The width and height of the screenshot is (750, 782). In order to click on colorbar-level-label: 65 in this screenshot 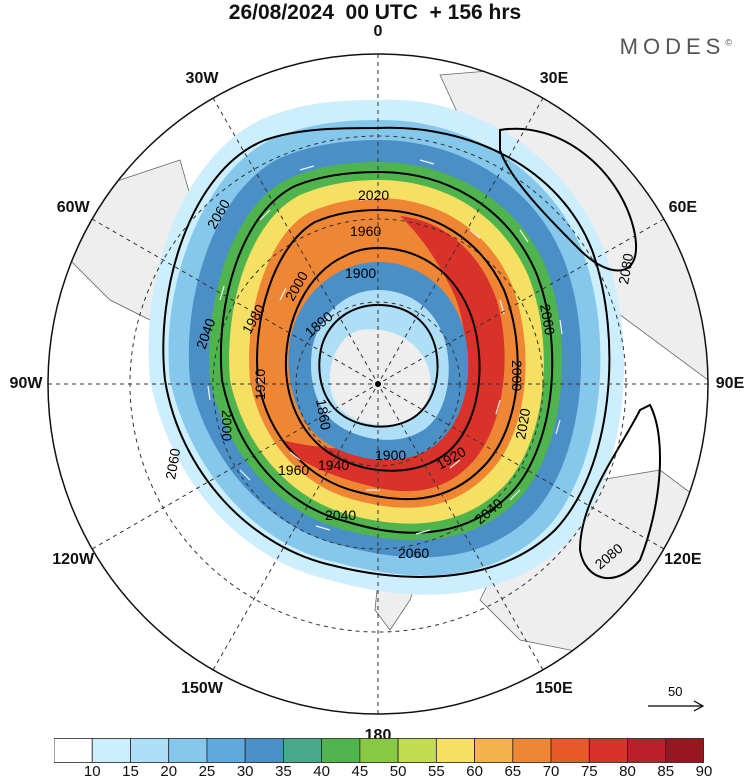, I will do `click(513, 771)`.